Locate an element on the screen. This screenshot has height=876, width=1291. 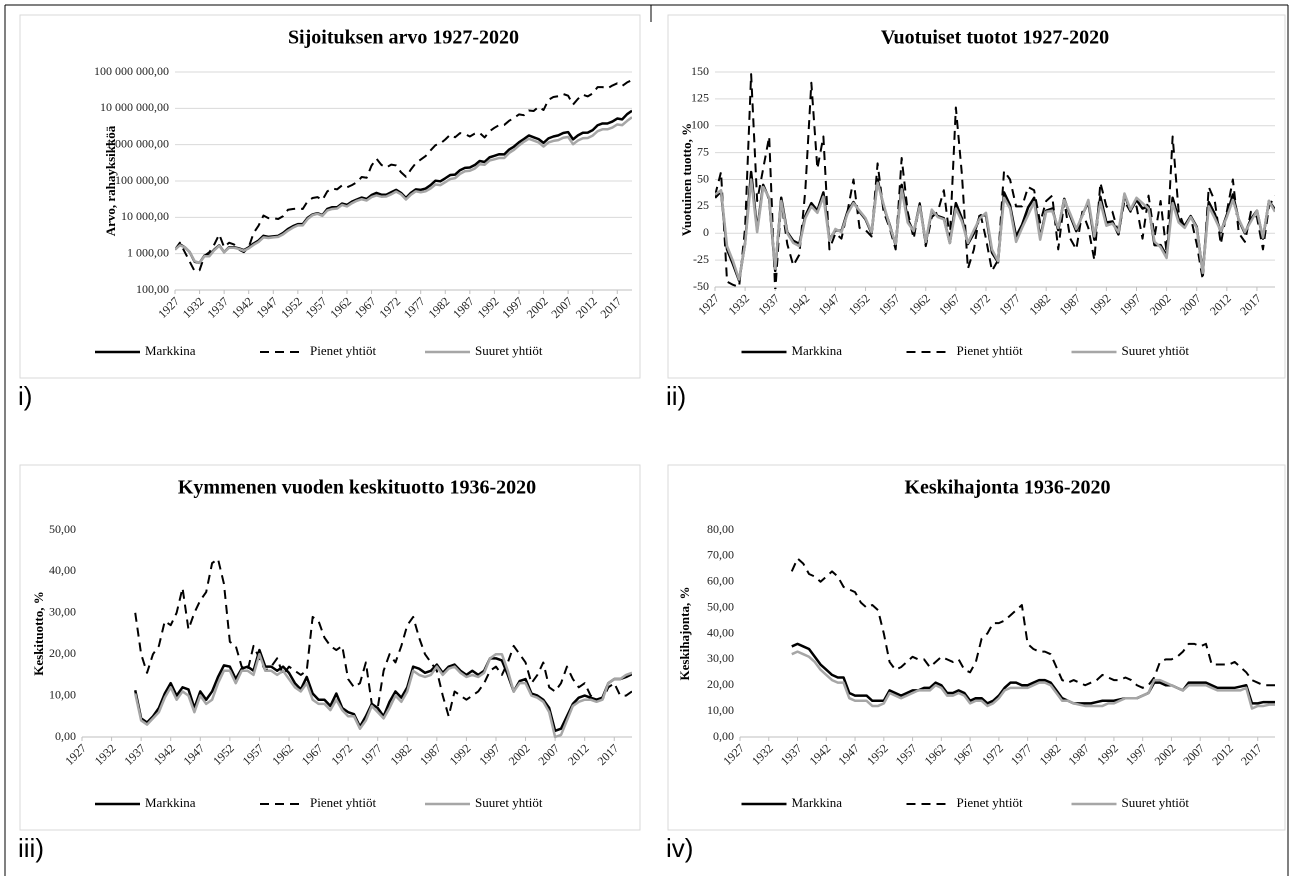
y-axis-title: Vuotuinen tuotto, % is located at coordinates (686, 179).